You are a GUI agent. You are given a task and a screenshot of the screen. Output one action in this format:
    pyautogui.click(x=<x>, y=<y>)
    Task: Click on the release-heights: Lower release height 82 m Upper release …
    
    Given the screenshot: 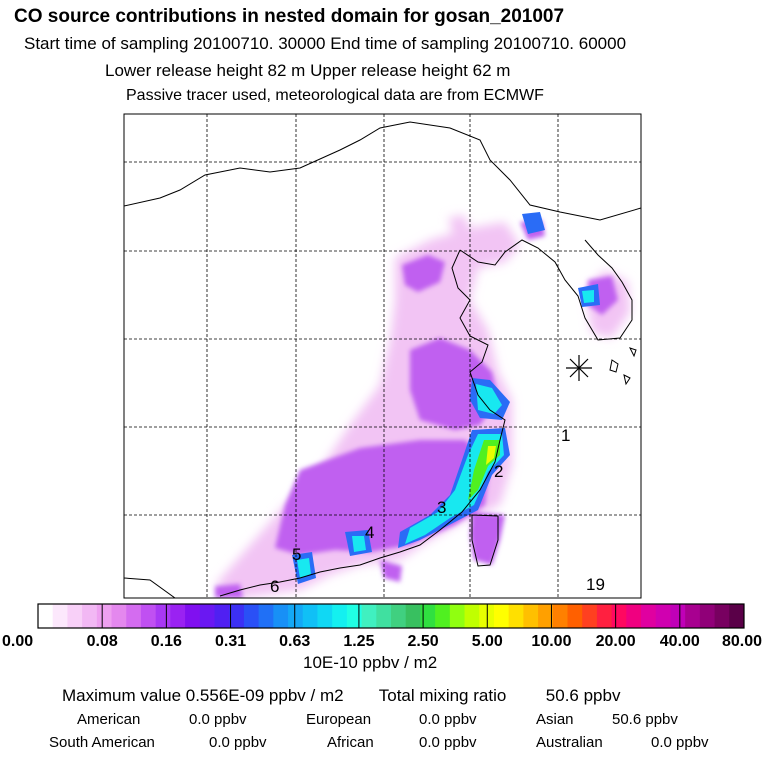 What is the action you would take?
    pyautogui.click(x=308, y=70)
    